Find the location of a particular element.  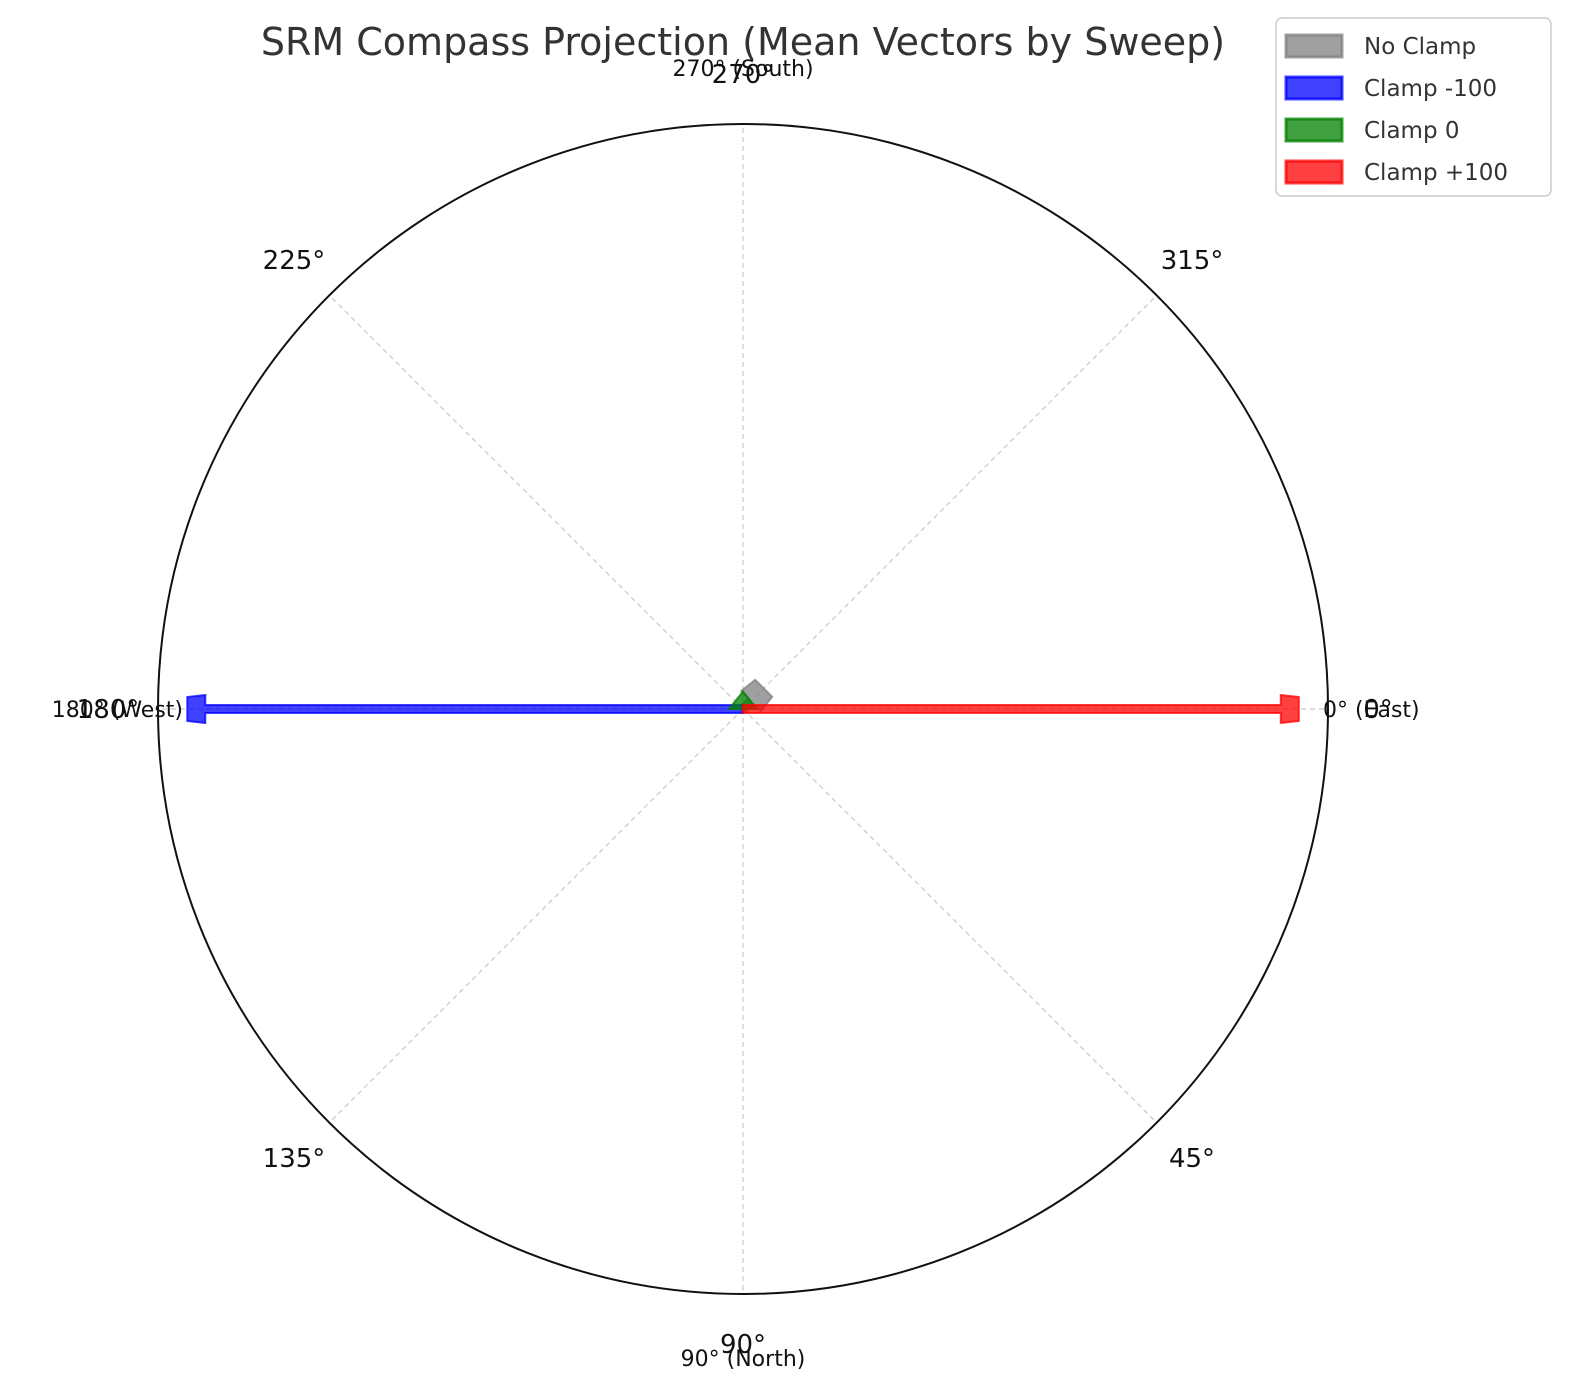

angle-tick-label-270: 270° is located at coordinates (743, 75).